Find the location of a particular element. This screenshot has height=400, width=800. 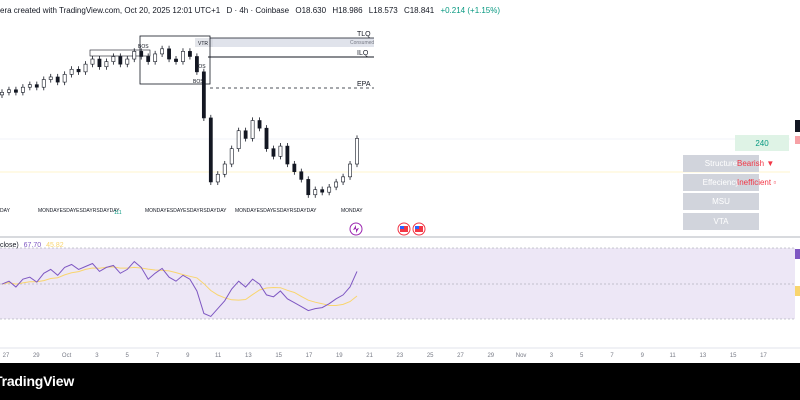

tlq-zone is located at coordinates (292, 42).